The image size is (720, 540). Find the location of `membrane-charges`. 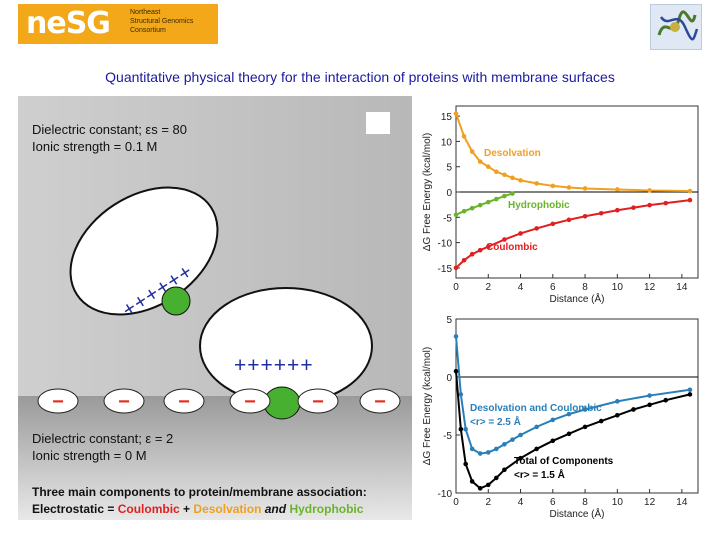

membrane-charges is located at coordinates (219, 401).